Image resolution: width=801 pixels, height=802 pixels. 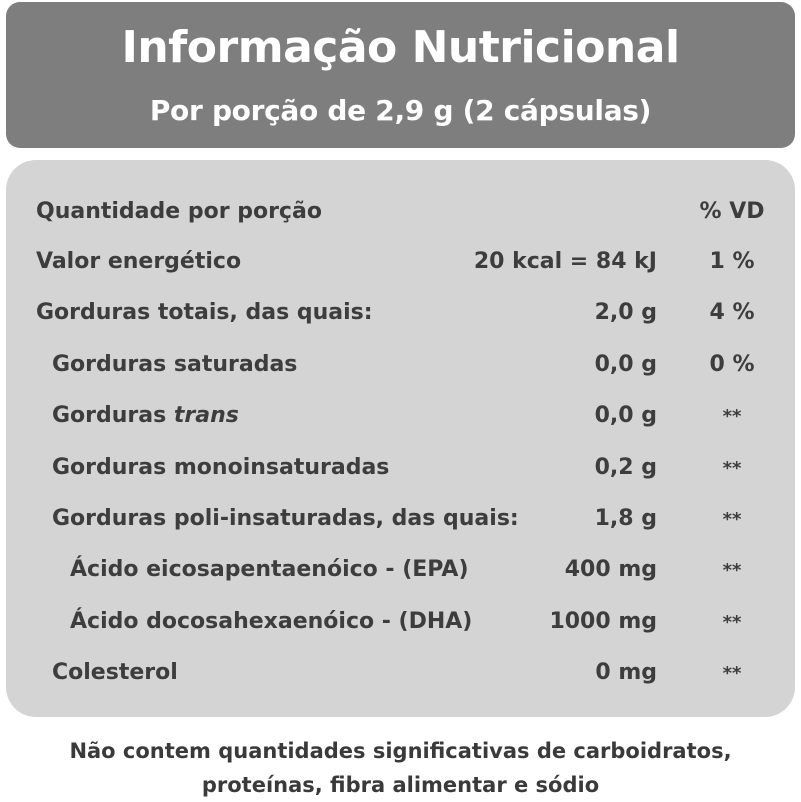 What do you see at coordinates (400, 366) in the screenshot?
I see `table-row: Gorduras saturadas 0,0 g 0 %` at bounding box center [400, 366].